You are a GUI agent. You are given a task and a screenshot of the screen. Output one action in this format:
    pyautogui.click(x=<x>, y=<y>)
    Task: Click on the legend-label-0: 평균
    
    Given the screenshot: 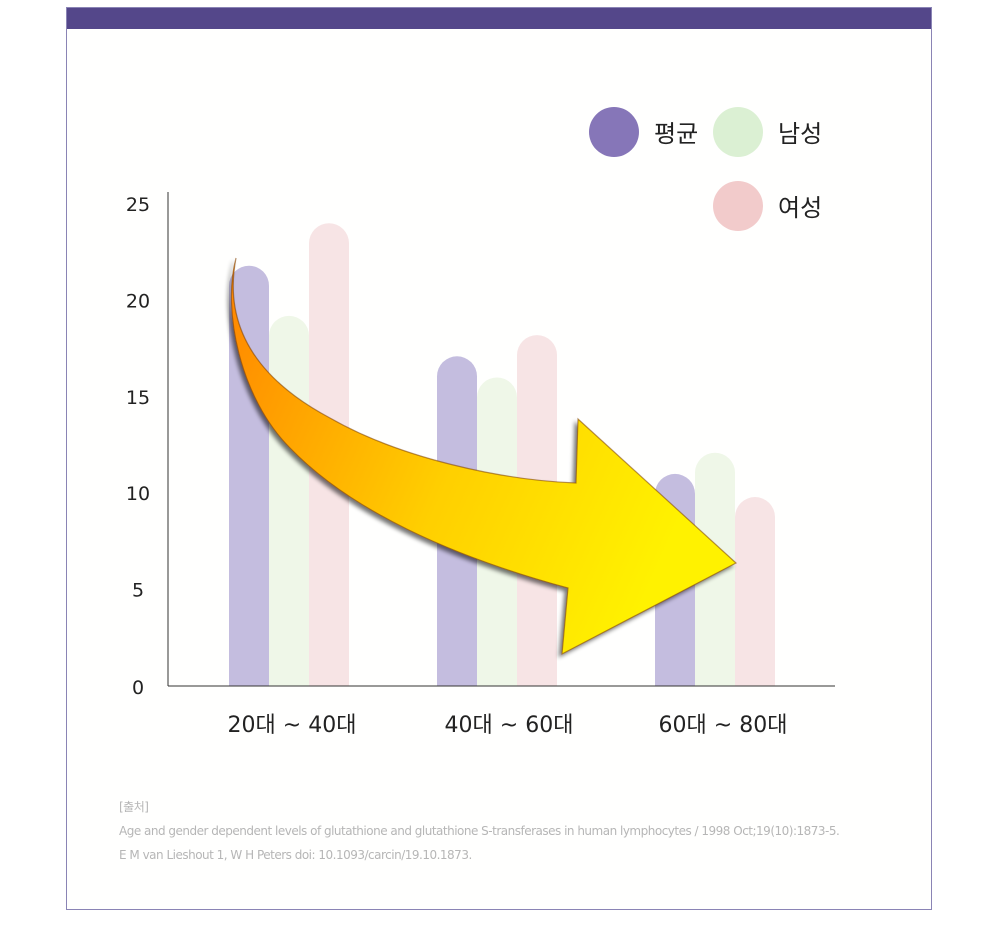 What is the action you would take?
    pyautogui.click(x=676, y=134)
    